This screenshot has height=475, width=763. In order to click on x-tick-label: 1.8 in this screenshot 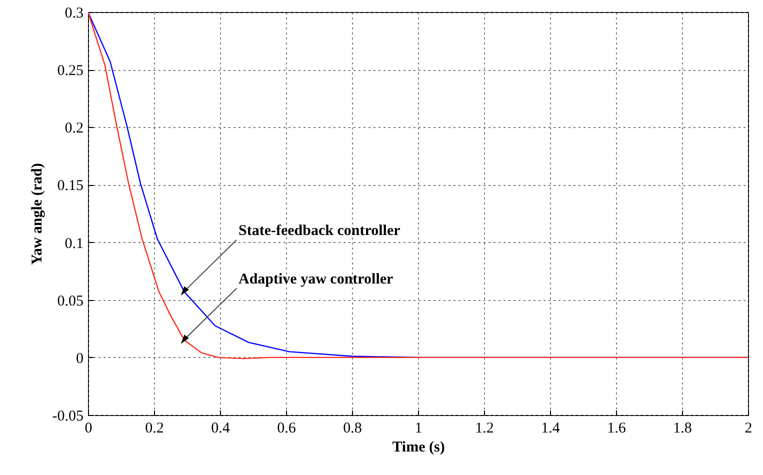, I will do `click(682, 428)`.